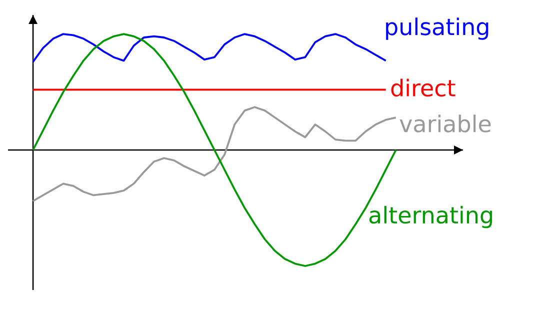 Image resolution: width=540 pixels, height=309 pixels. What do you see at coordinates (437, 29) in the screenshot?
I see `series-label: pulsating` at bounding box center [437, 29].